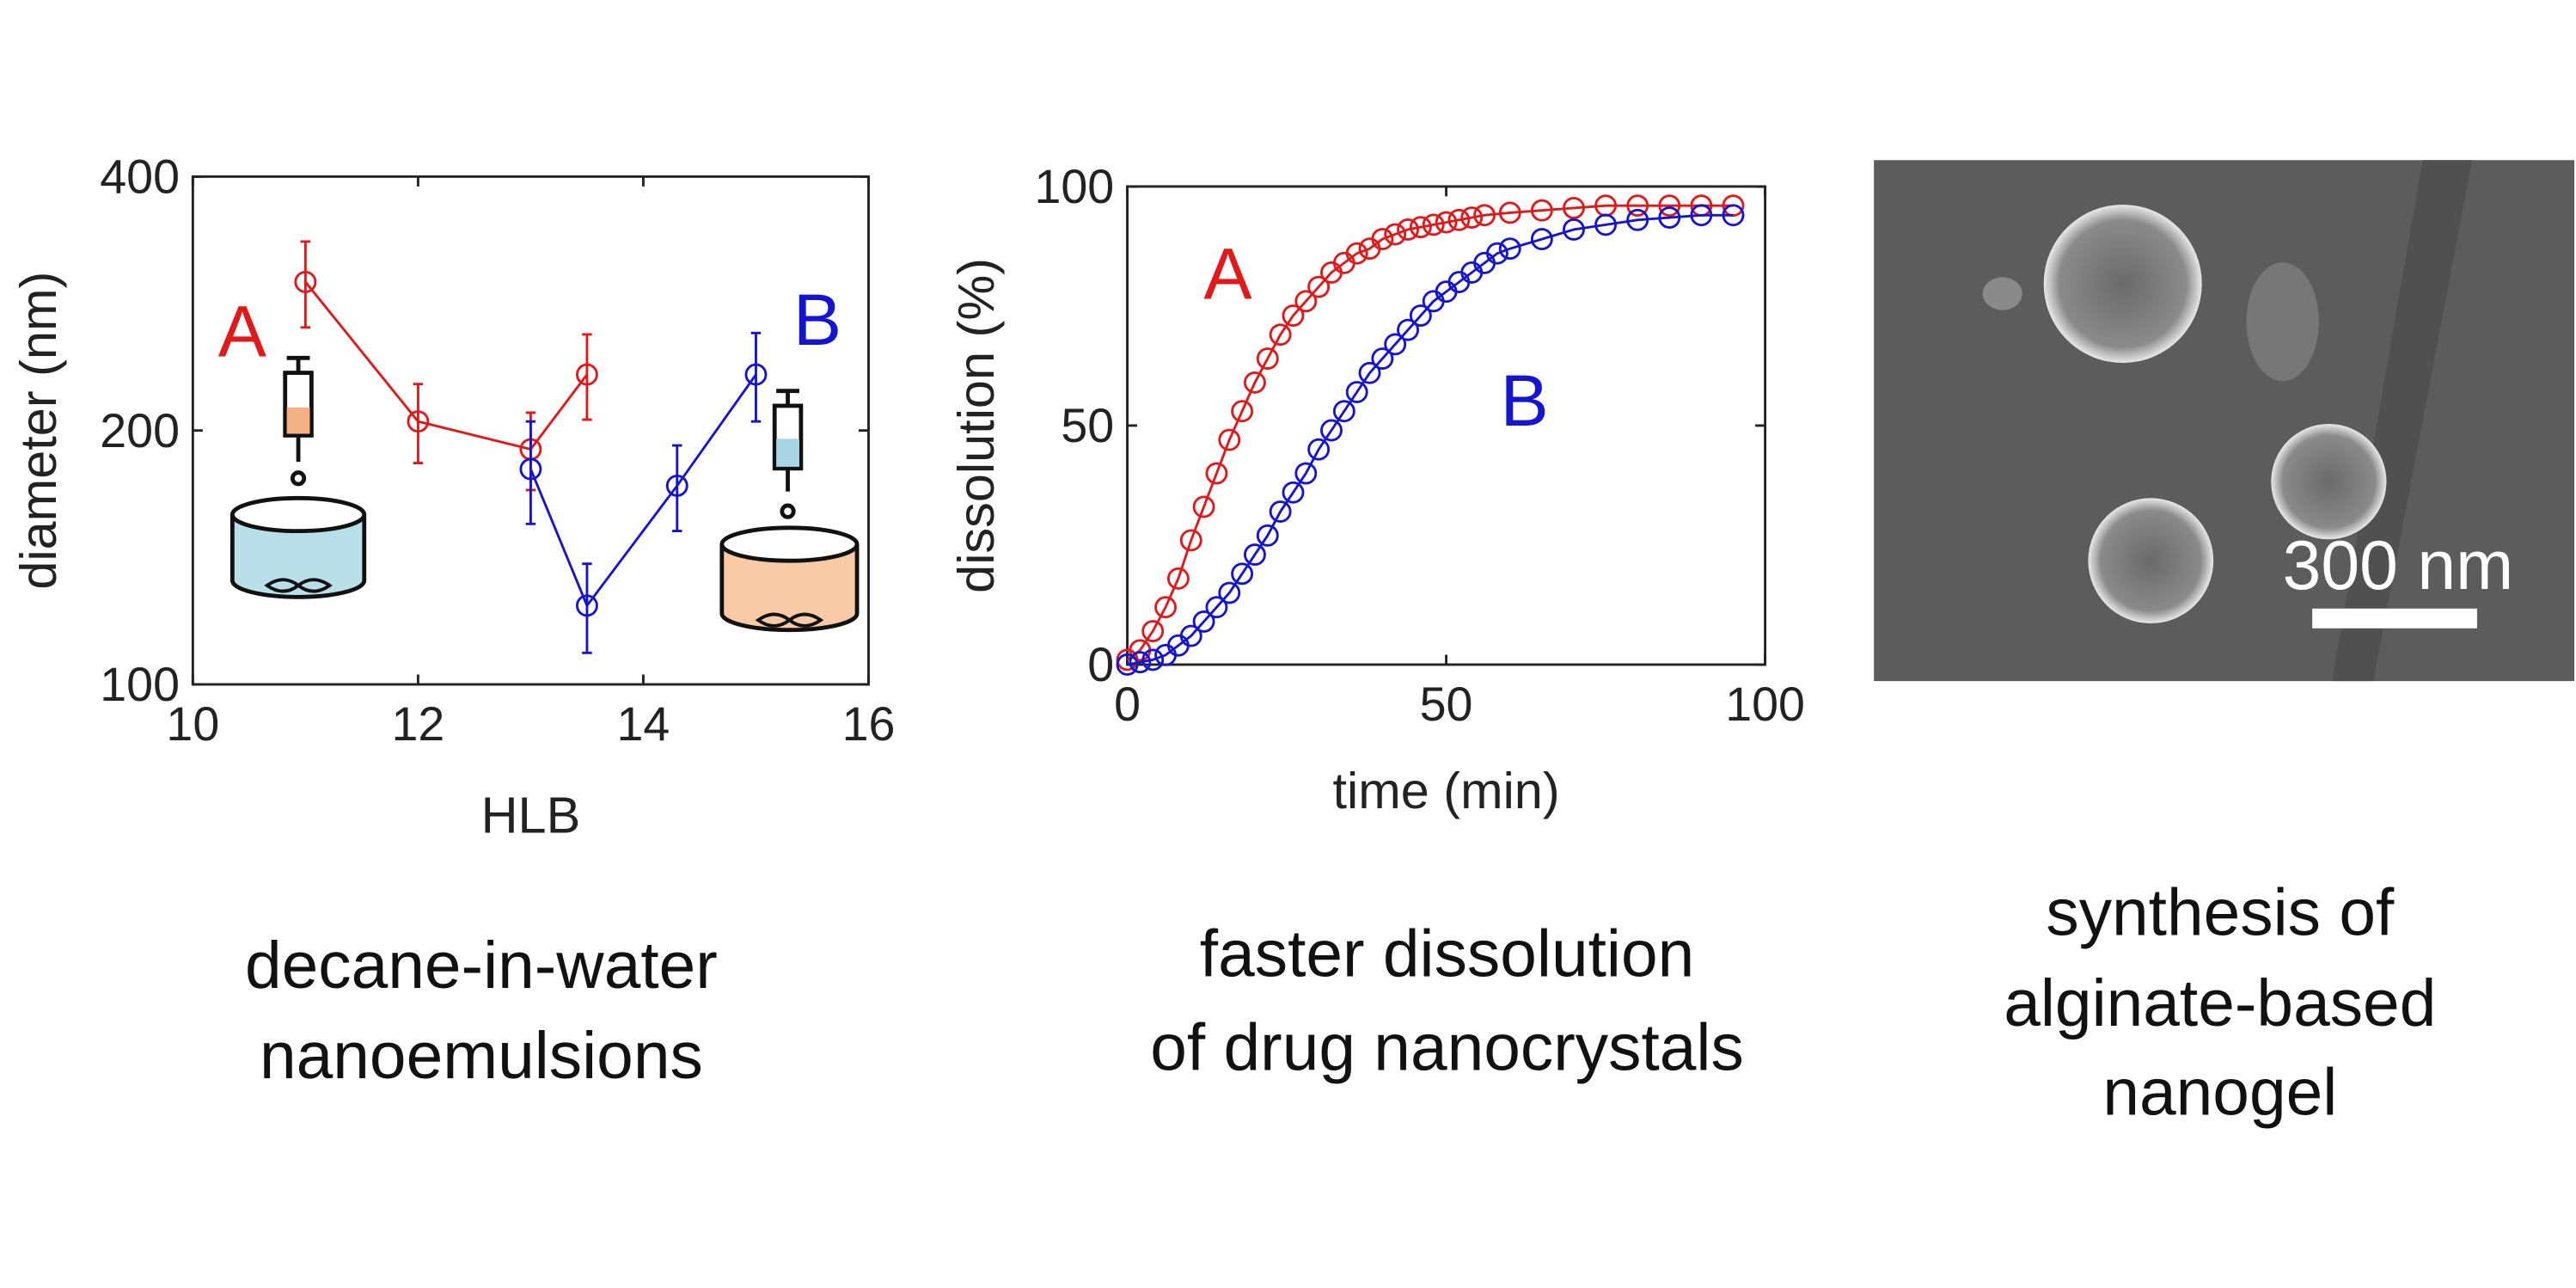  I want to click on scale-label: 300 nm, so click(2398, 565).